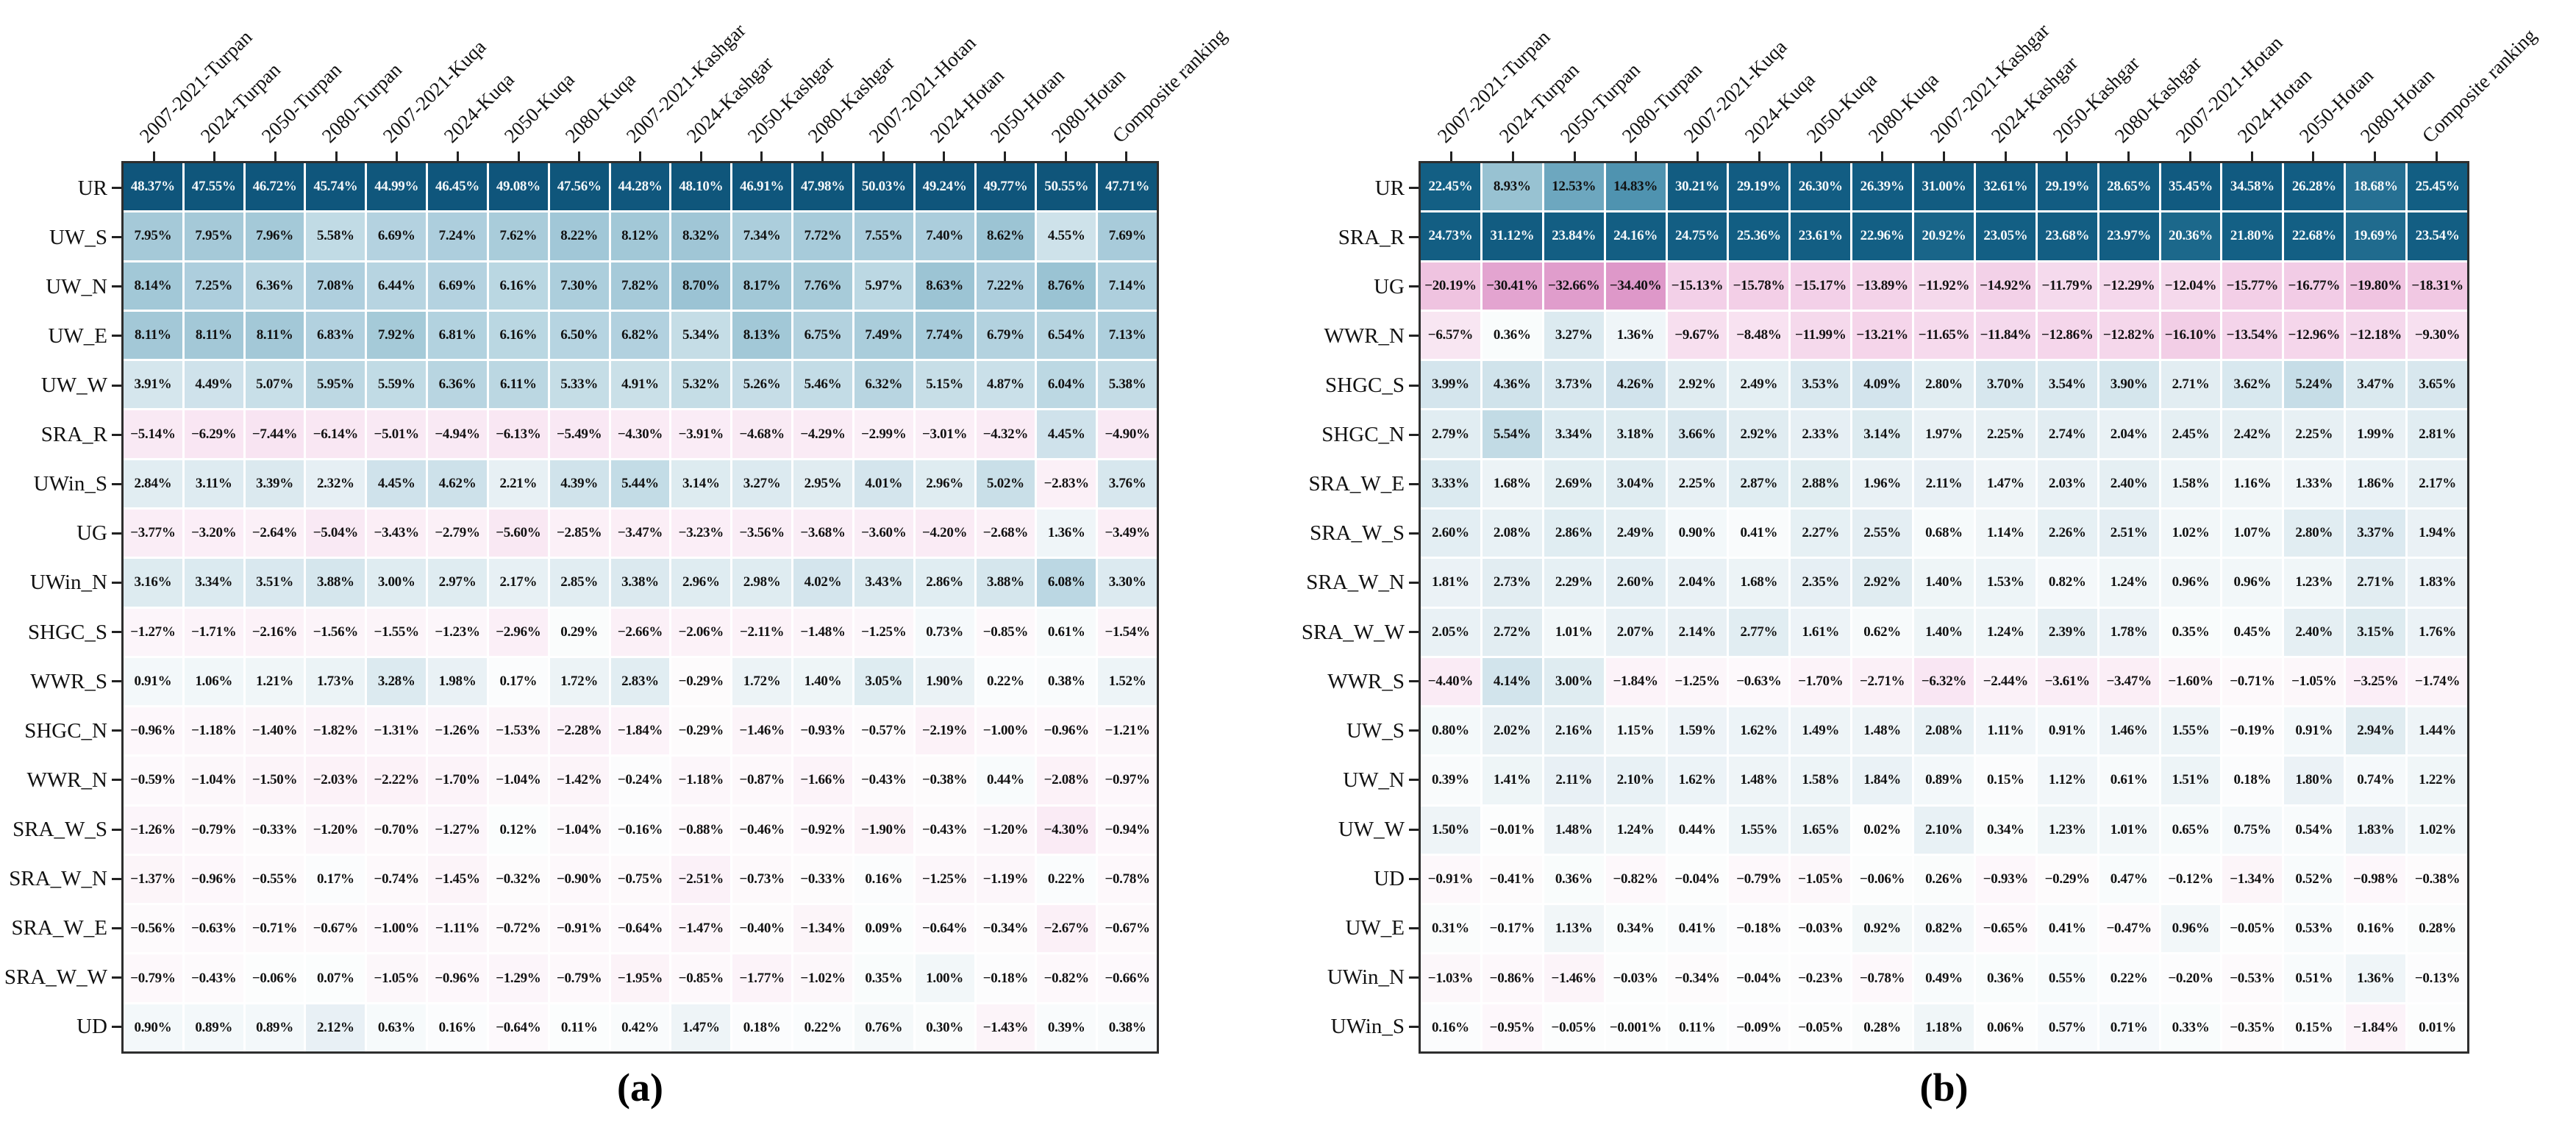  What do you see at coordinates (335, 632) in the screenshot?
I see `heatmap-cell: −1.56%` at bounding box center [335, 632].